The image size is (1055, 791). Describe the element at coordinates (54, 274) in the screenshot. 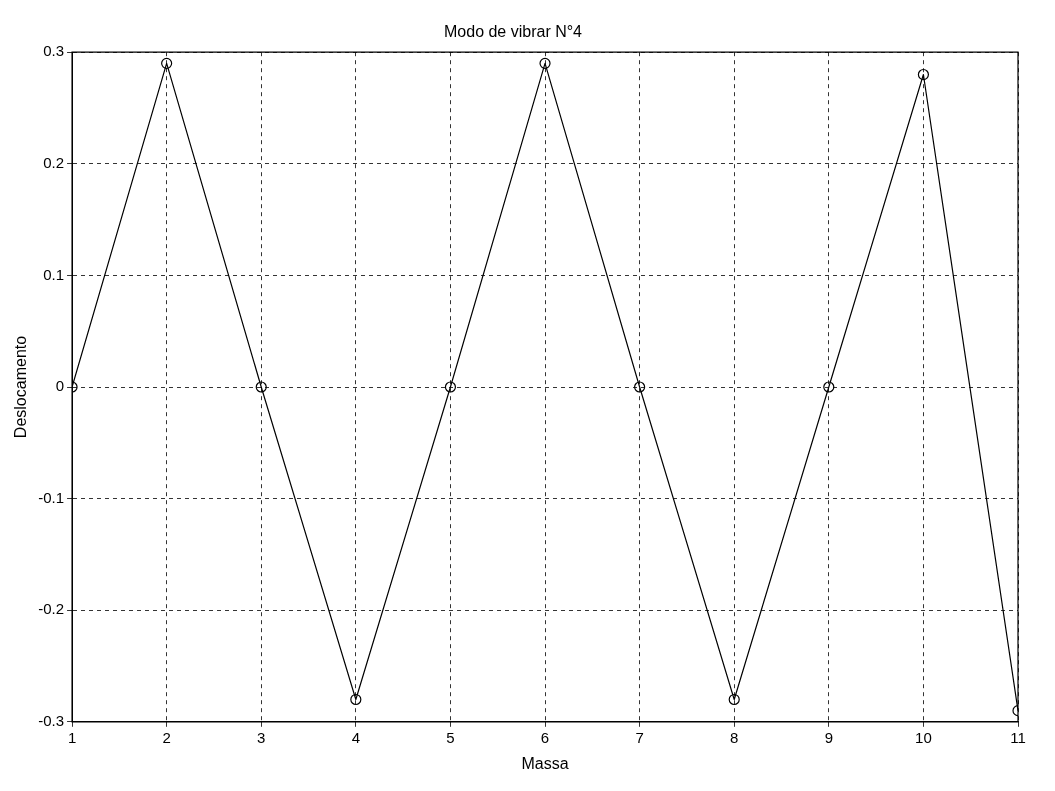

I see `y-tick-label: 0.1` at that location.